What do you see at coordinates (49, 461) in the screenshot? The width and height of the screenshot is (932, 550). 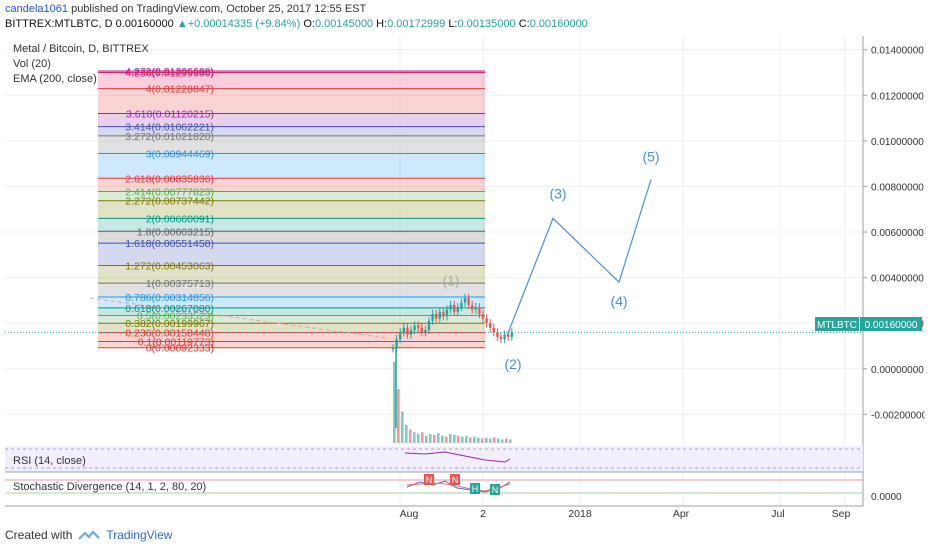 I see `rsi-label: RSI (14, close)` at bounding box center [49, 461].